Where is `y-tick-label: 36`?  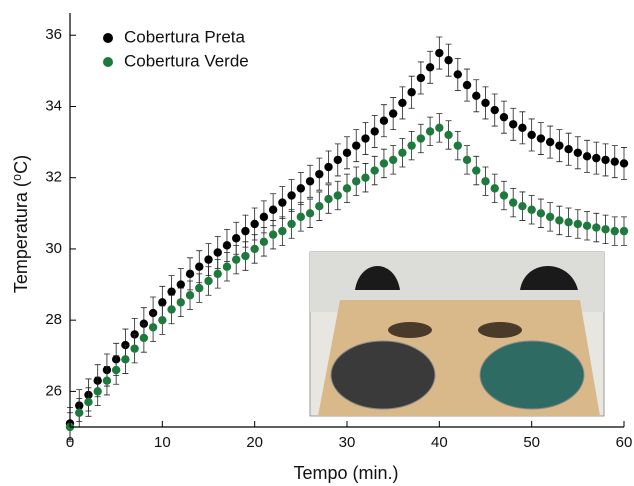
y-tick-label: 36 is located at coordinates (53, 34).